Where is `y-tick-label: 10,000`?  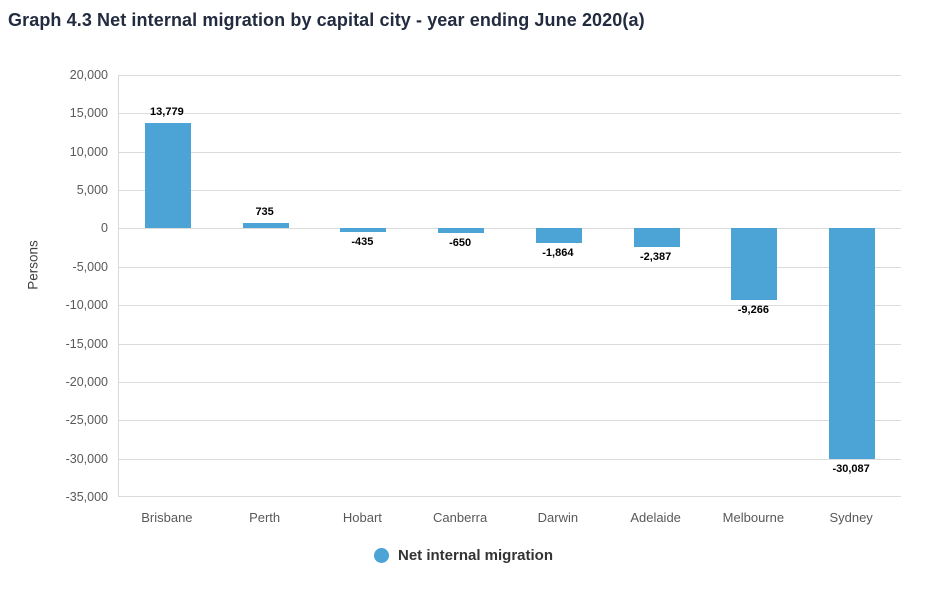 y-tick-label: 10,000 is located at coordinates (88, 151).